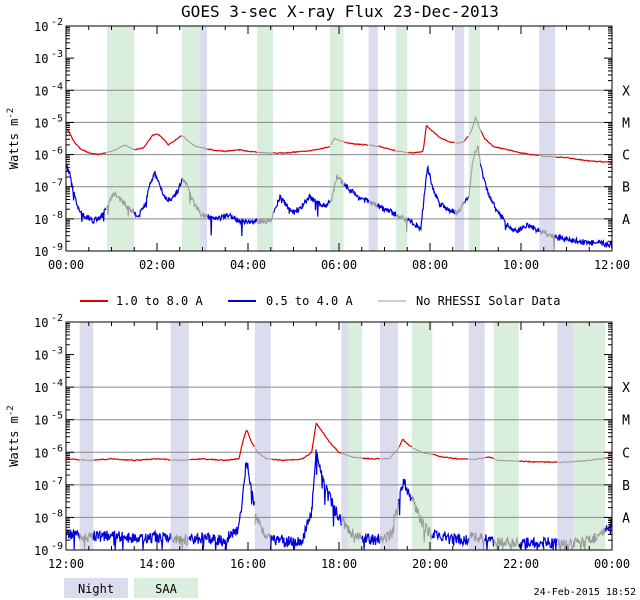 The height and width of the screenshot is (600, 640). I want to click on legend-label-long: 1.0 to 8.0 A, so click(159, 301).